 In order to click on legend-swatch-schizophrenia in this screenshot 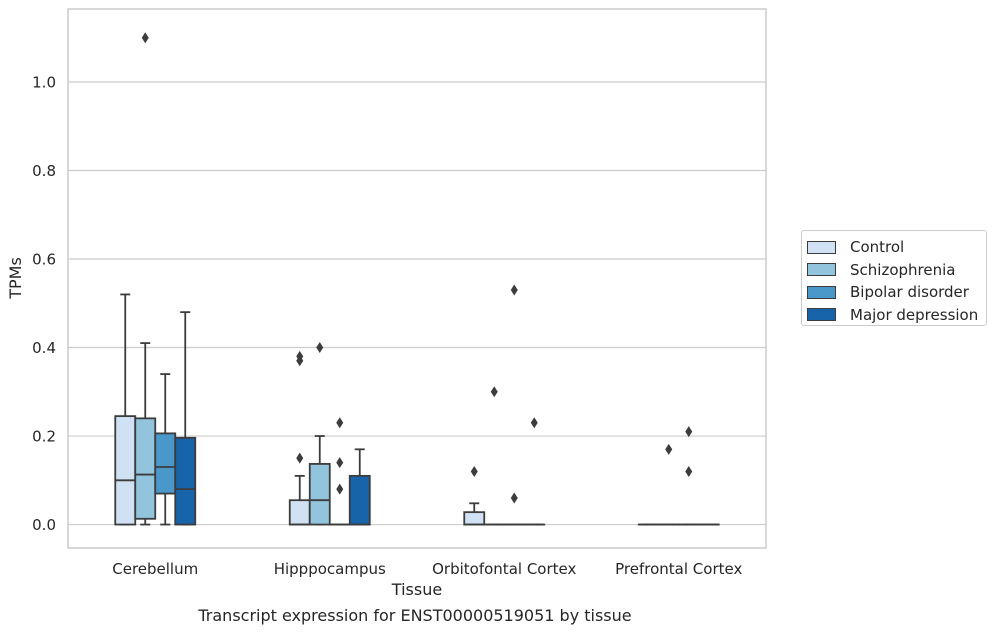, I will do `click(821, 270)`.